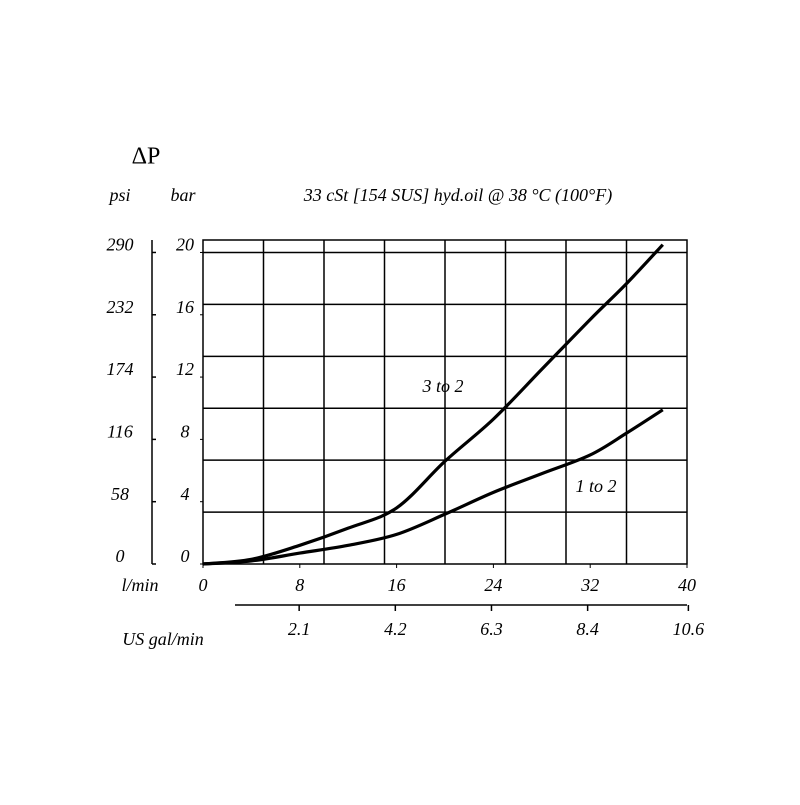 This screenshot has width=800, height=805. Describe the element at coordinates (185, 307) in the screenshot. I see `y-tick-label: 16` at that location.